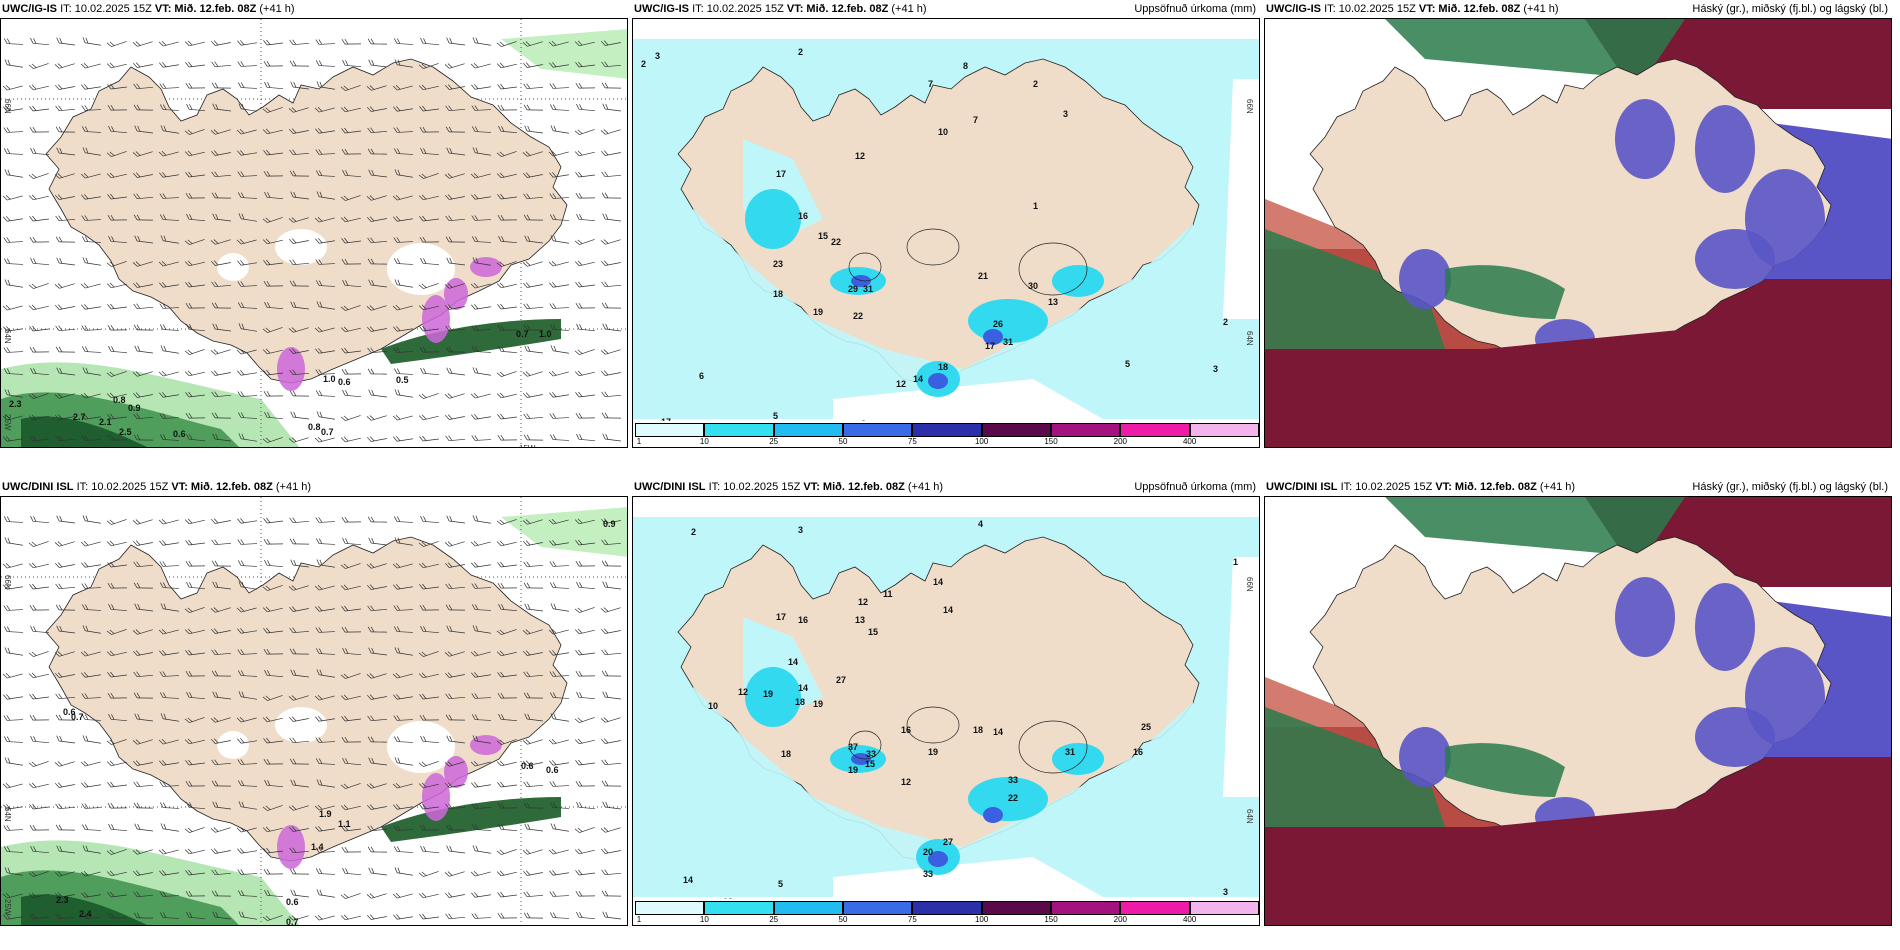 The width and height of the screenshot is (1900, 950). I want to click on map-value-label: 13, so click(860, 620).